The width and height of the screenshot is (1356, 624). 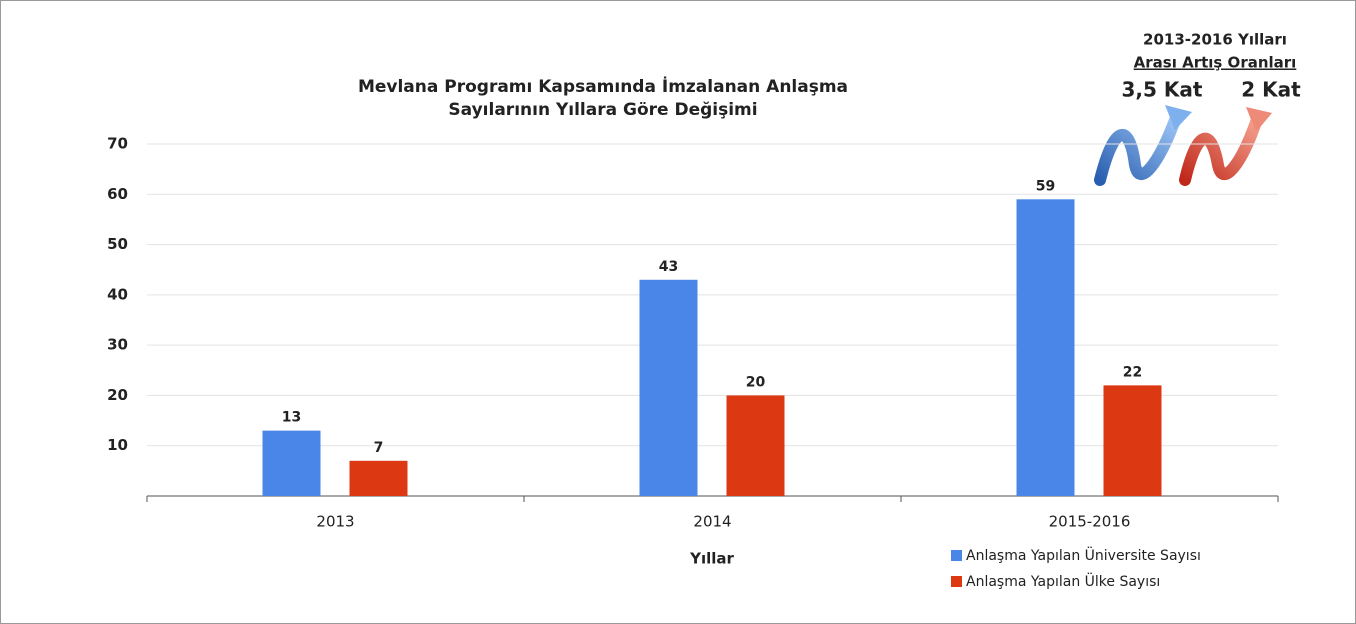 What do you see at coordinates (712, 522) in the screenshot?
I see `x-tick-label: 2014` at bounding box center [712, 522].